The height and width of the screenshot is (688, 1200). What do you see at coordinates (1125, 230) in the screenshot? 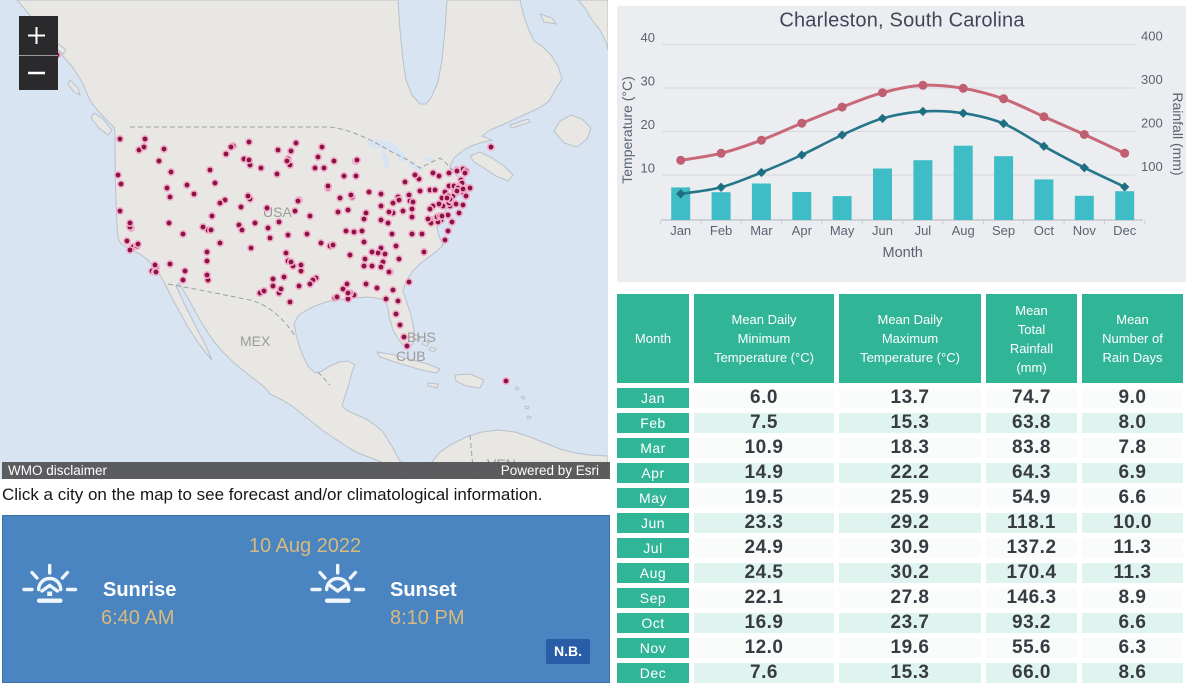
I see `svg-text: Dec` at bounding box center [1125, 230].